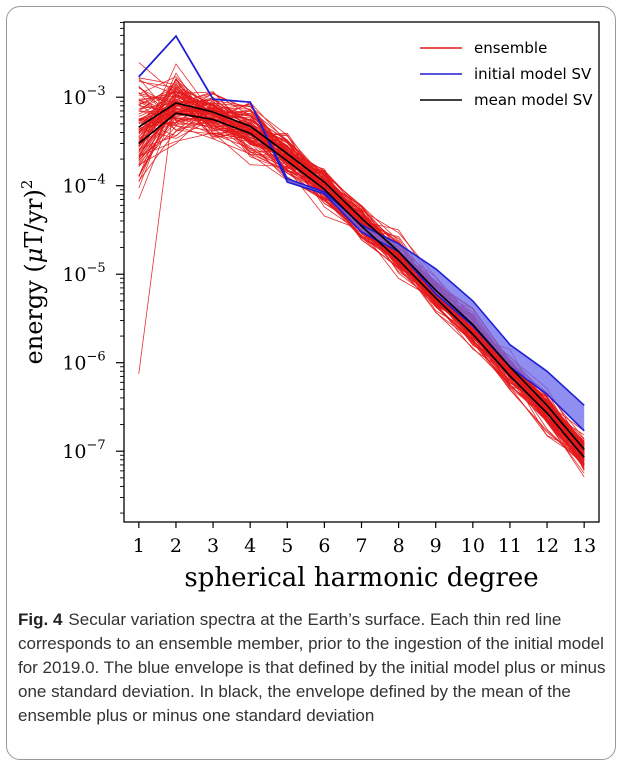  What do you see at coordinates (361, 578) in the screenshot?
I see `x-axis-label: spherical harmonic degree` at bounding box center [361, 578].